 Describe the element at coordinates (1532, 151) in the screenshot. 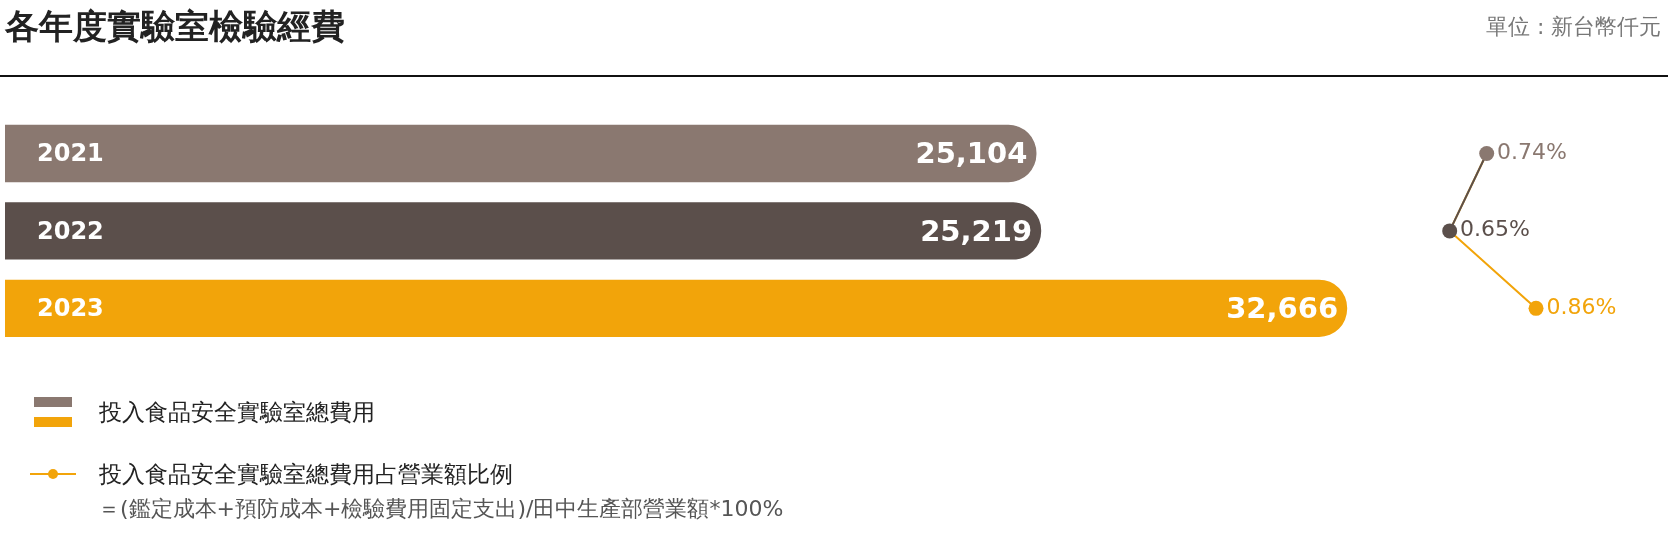

I see `data-label: 0.74%` at that location.